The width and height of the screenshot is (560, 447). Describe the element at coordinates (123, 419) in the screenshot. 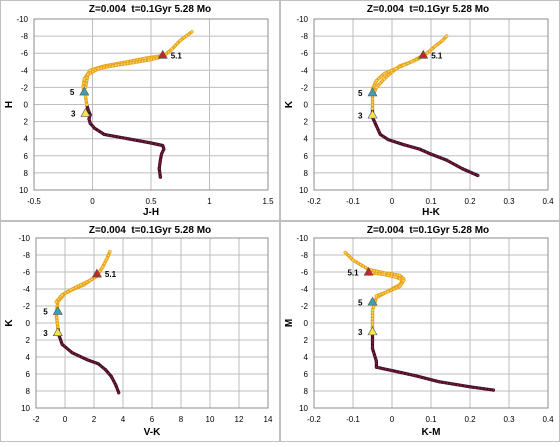

I see `x-tick-label: 4` at that location.